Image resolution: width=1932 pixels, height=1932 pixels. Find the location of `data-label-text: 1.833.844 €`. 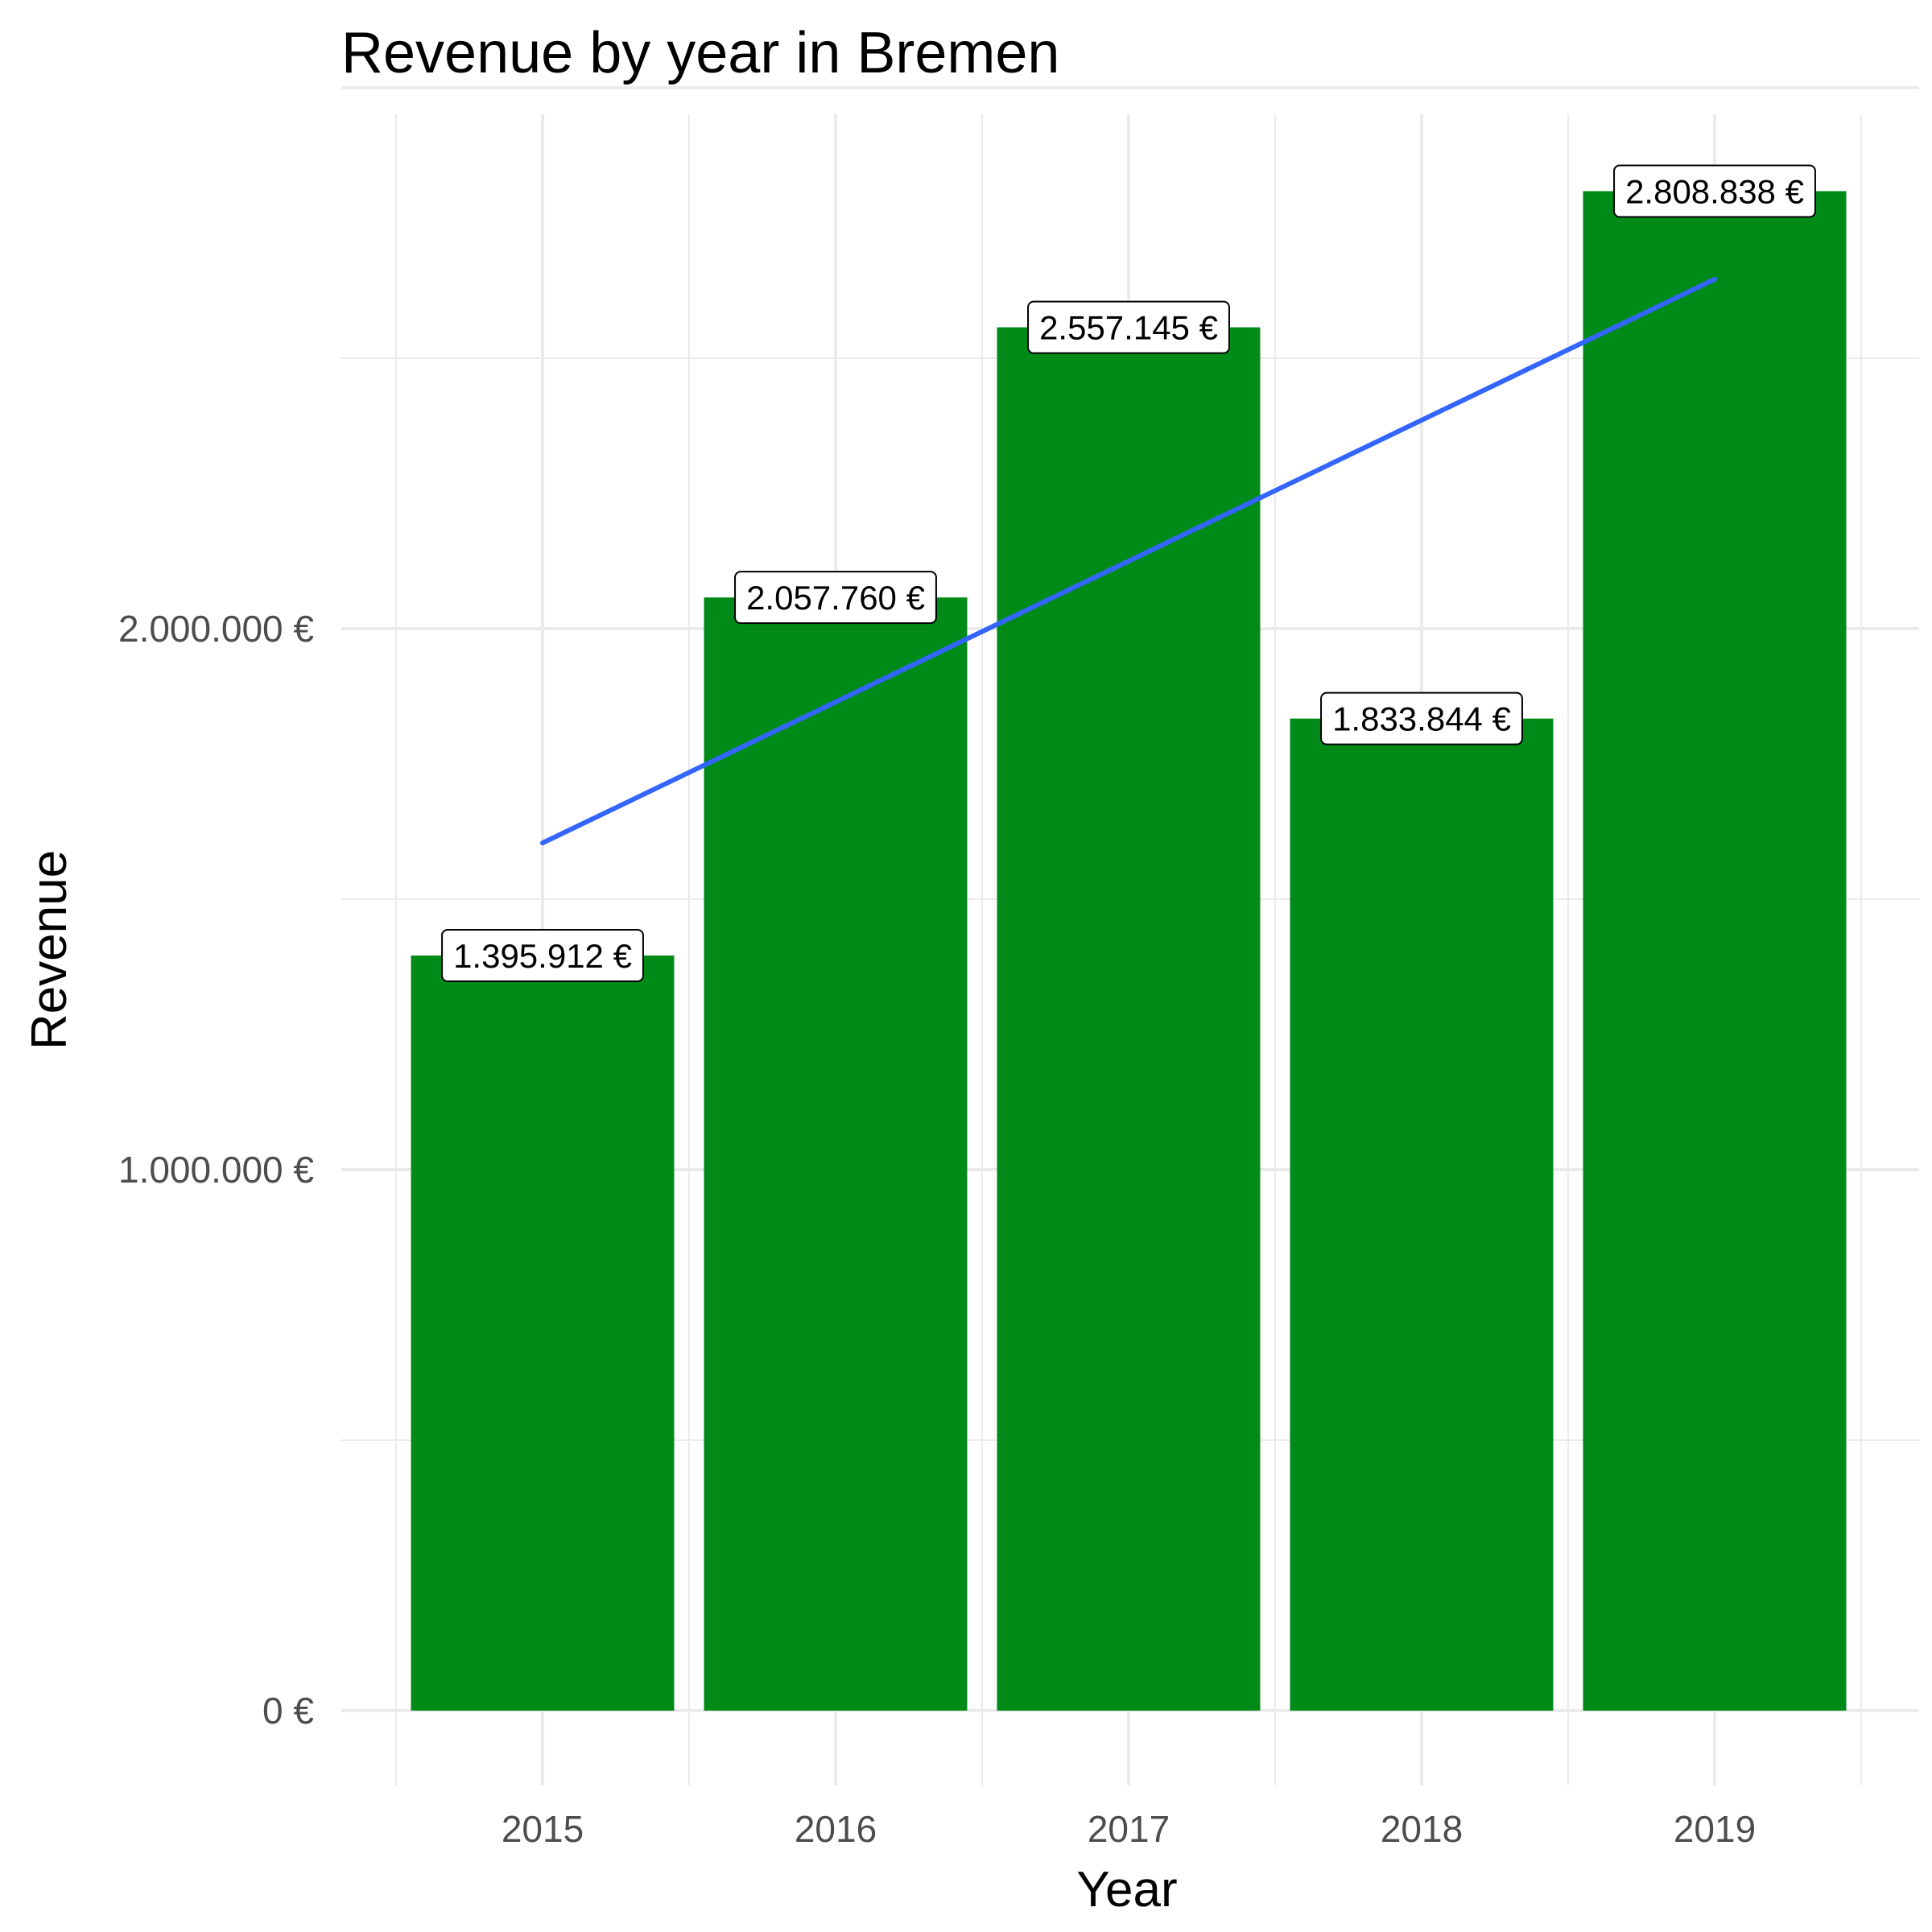

data-label-text: 1.833.844 € is located at coordinates (1421, 719).